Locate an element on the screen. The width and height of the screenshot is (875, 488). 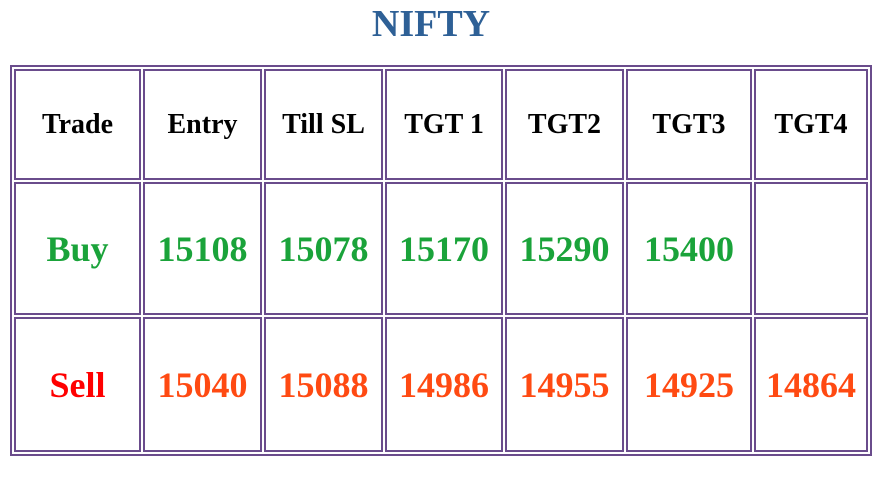
column-header: Entry is located at coordinates (202, 124).